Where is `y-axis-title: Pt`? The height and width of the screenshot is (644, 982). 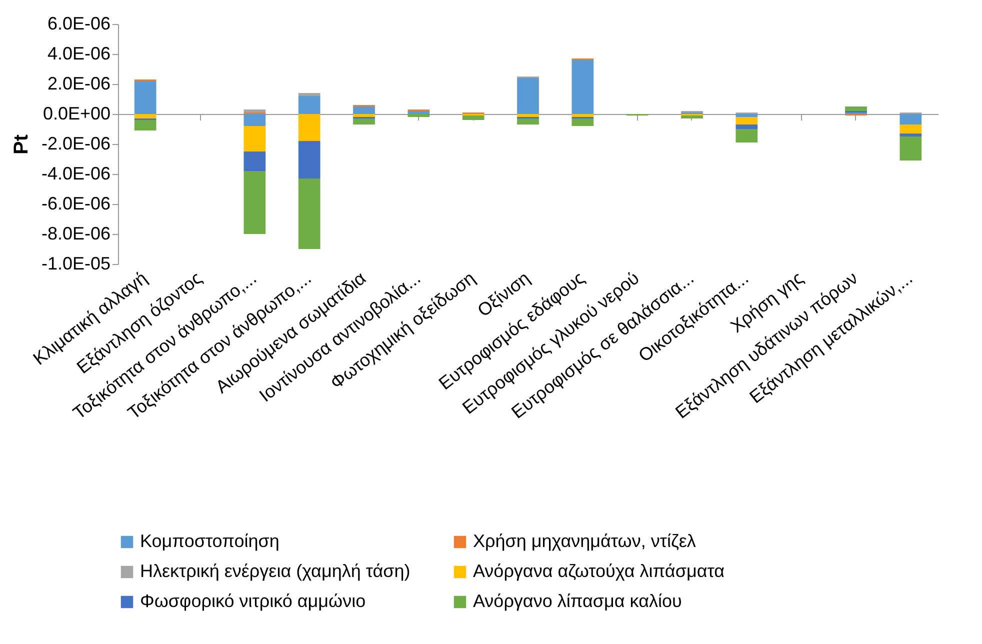 y-axis-title: Pt is located at coordinates (21, 144).